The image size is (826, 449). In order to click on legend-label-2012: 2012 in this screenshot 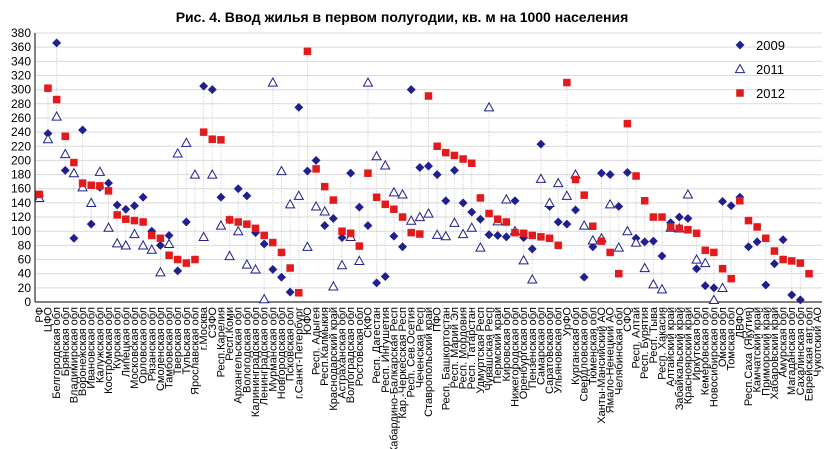, I will do `click(770, 93)`.